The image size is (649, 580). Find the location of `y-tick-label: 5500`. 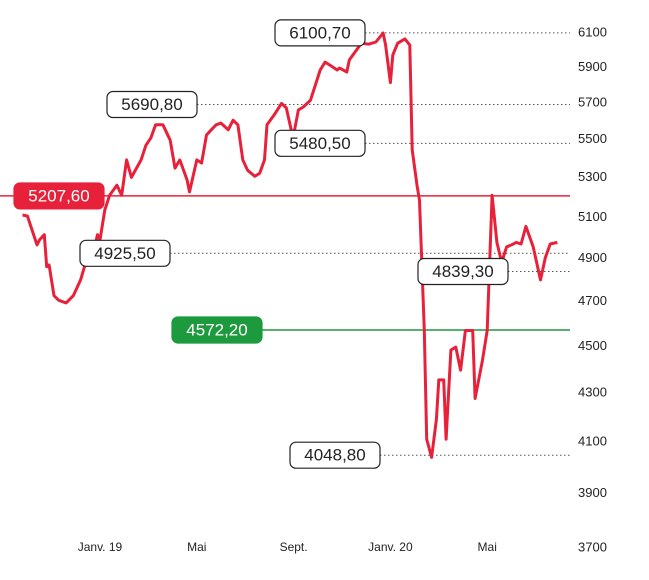

y-tick-label: 5500 is located at coordinates (592, 138).